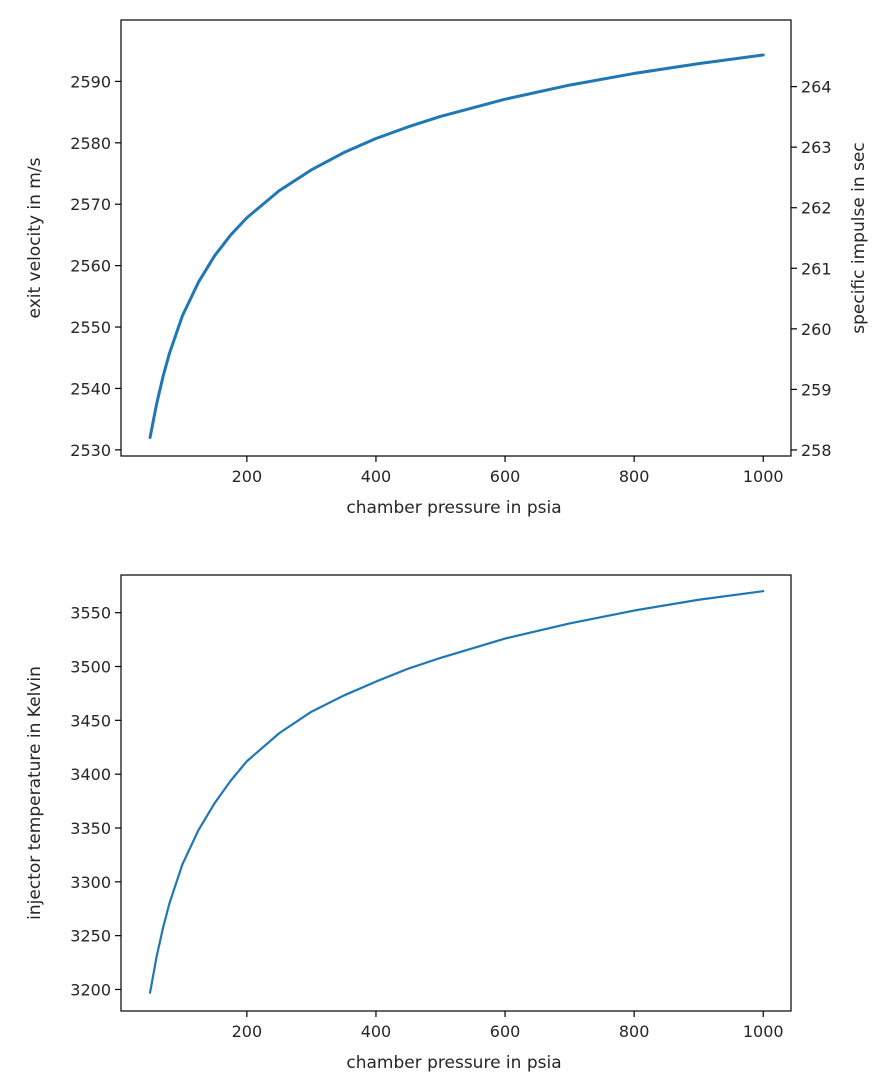  What do you see at coordinates (859, 238) in the screenshot?
I see `y-right-axis-label: specific impulse in sec` at bounding box center [859, 238].